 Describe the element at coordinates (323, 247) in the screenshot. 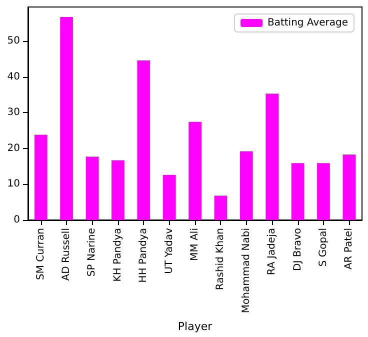

I see `x-tick-label: S Gopal` at that location.